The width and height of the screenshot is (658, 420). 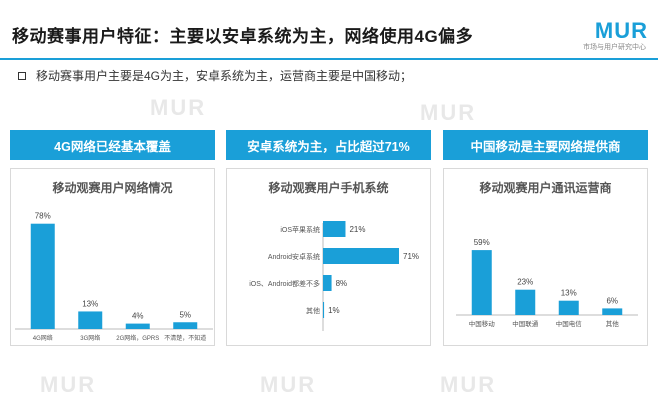 I want to click on chart-title: 移动观赛用户通讯运营商, so click(x=545, y=188).